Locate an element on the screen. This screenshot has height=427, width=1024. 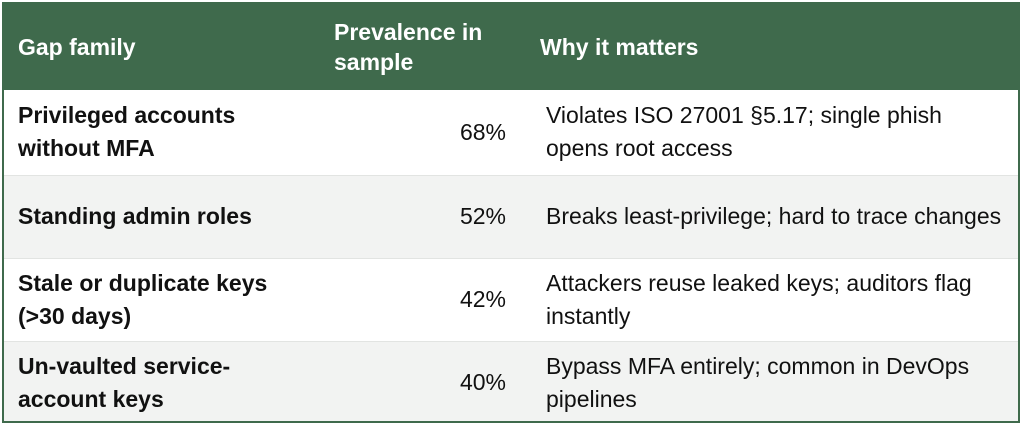
gap-family-cell: Privileged accounts without MFA is located at coordinates (127, 132).